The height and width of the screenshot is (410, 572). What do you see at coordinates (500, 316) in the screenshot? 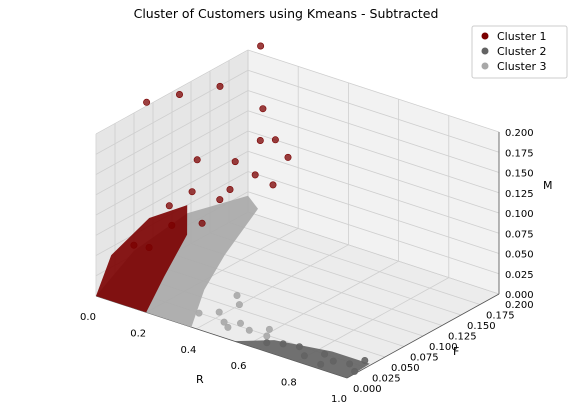
I see `y-tick-label: 0.175` at bounding box center [500, 316].